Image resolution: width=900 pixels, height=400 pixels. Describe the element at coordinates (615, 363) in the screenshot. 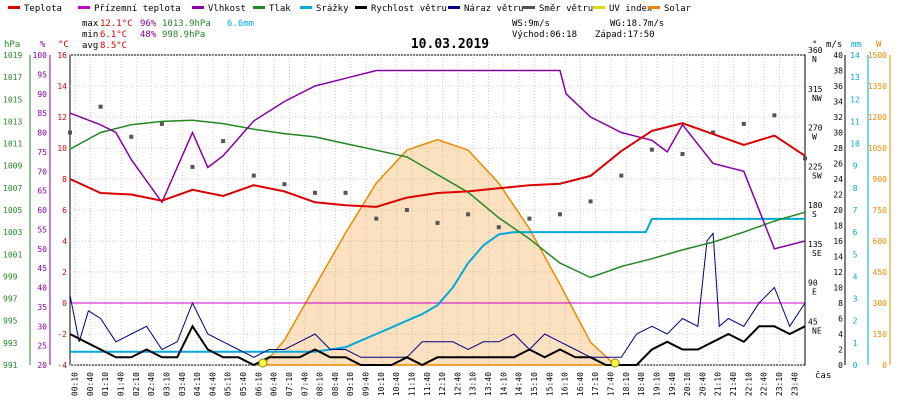

I see `sun-marker` at that location.